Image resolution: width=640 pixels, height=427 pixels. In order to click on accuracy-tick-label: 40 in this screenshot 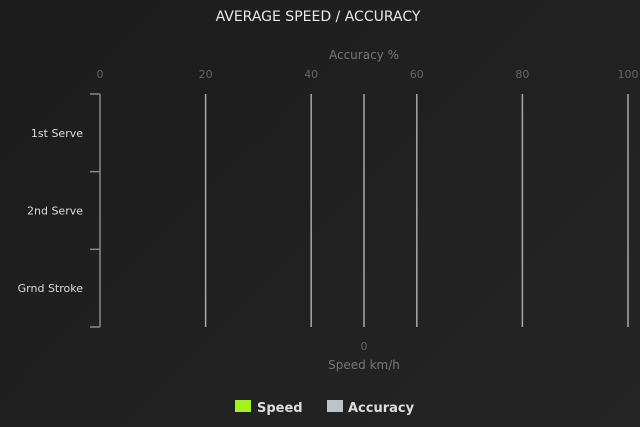, I will do `click(311, 74)`.